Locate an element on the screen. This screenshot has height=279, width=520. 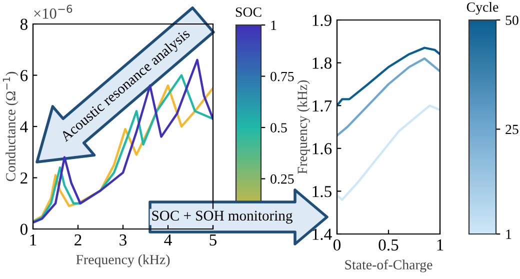
text: ×10$^{−6}$ is located at coordinates (53, 11).